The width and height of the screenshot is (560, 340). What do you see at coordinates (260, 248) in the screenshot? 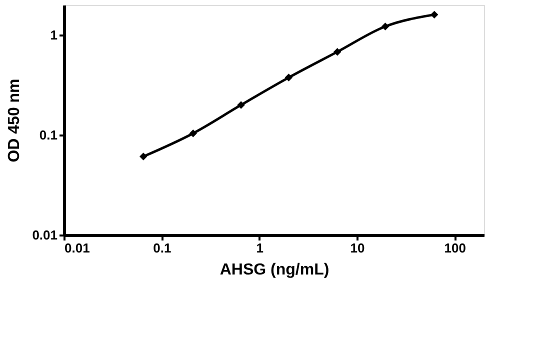
I see `x-tick-label: 1` at bounding box center [260, 248].